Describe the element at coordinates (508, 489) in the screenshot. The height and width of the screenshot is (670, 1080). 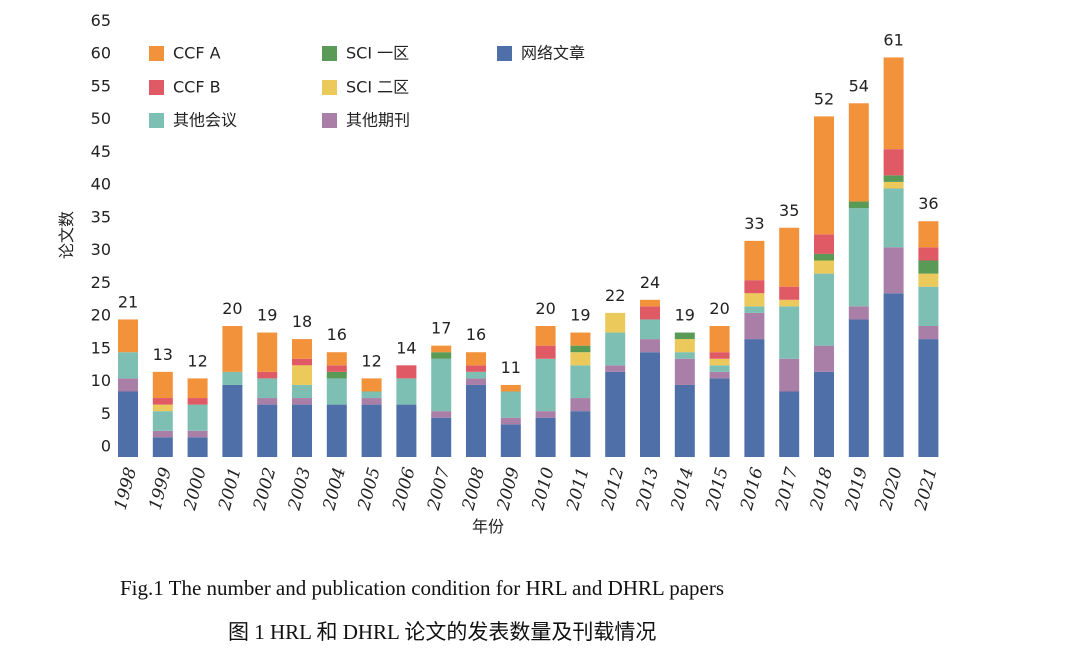
I see `x-tick-label: 2009` at that location.